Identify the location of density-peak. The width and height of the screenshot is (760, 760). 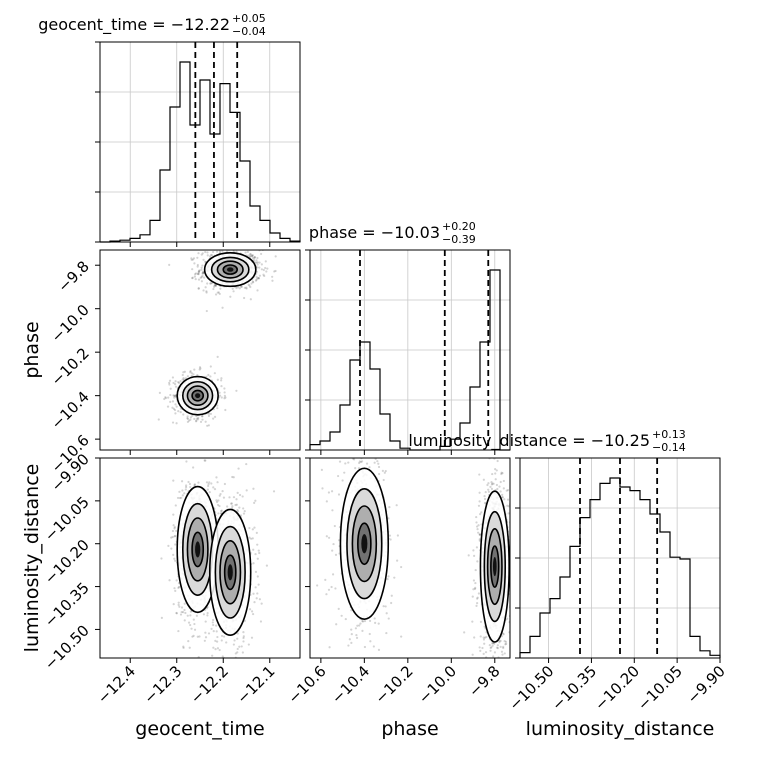
(198, 396).